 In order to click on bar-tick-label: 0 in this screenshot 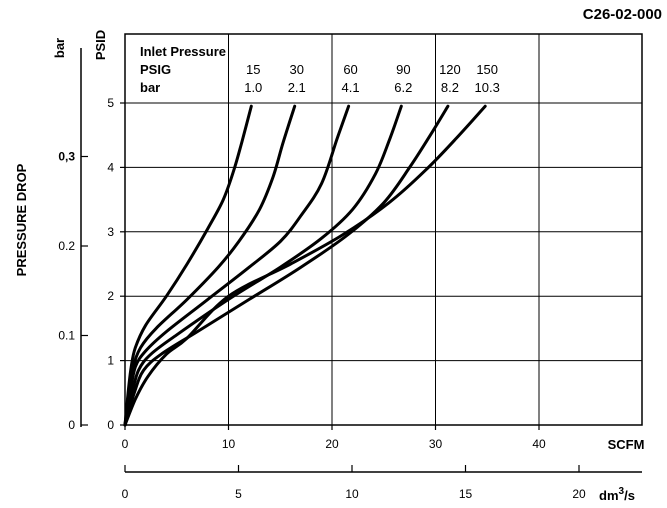, I will do `click(71, 425)`.